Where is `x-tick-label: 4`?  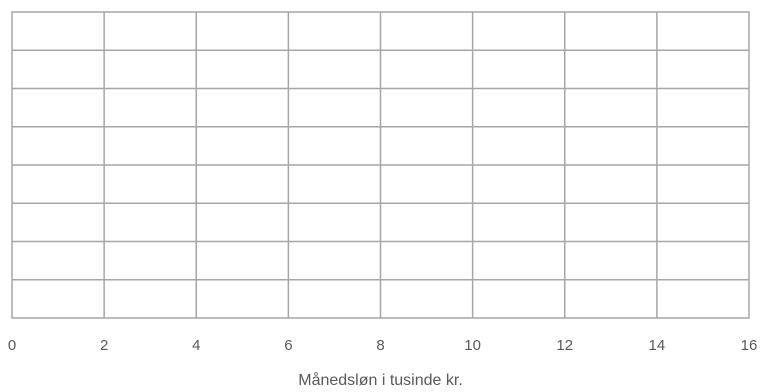 x-tick-label: 4 is located at coordinates (196, 345).